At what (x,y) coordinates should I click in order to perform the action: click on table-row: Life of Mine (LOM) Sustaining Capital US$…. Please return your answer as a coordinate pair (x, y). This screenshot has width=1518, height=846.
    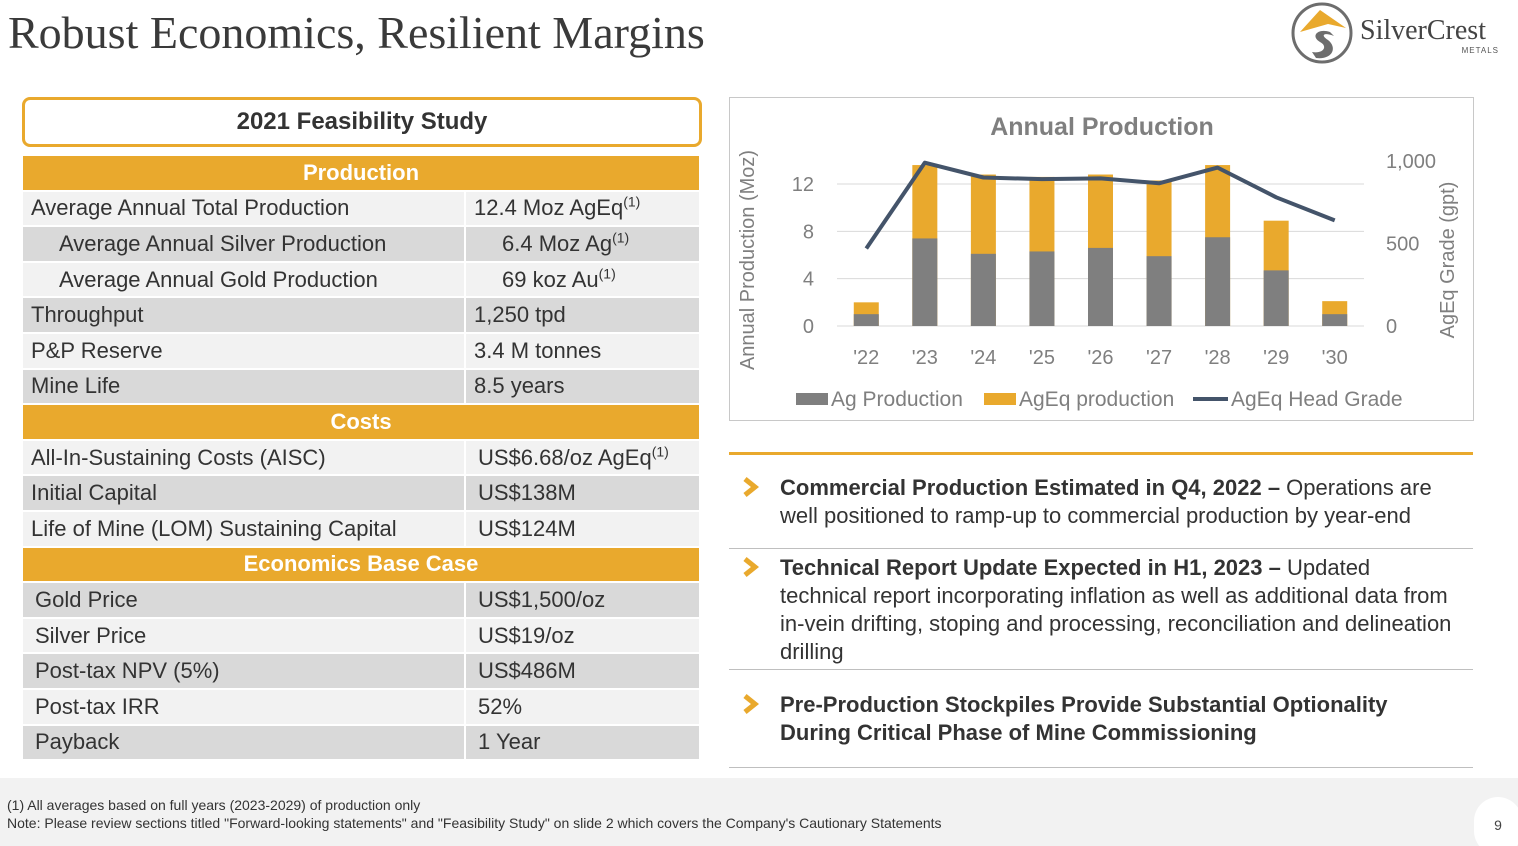
    Looking at the image, I should click on (361, 528).